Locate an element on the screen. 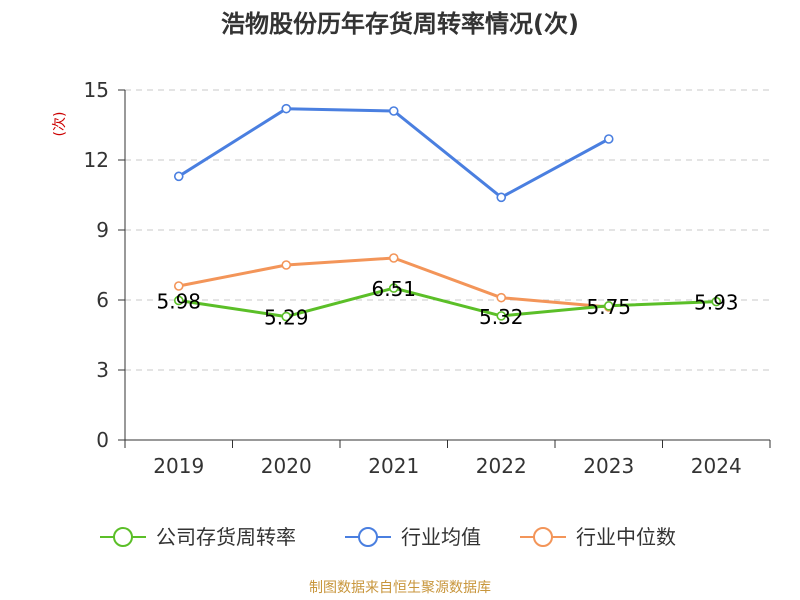 The height and width of the screenshot is (600, 800). x-tick-label: 2023 is located at coordinates (608, 466).